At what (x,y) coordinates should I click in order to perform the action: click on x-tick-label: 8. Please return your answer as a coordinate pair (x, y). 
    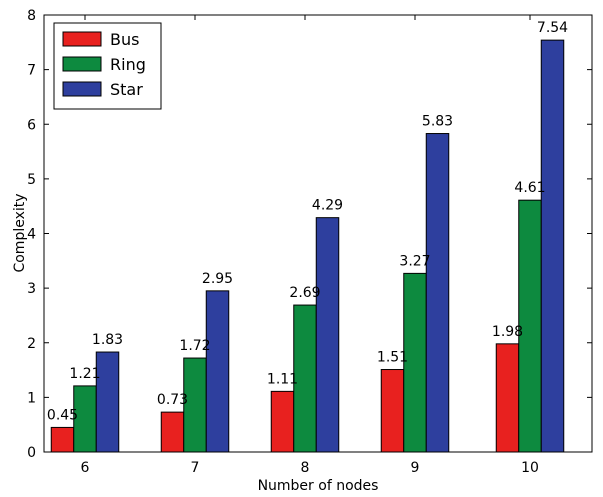
    Looking at the image, I should click on (305, 468).